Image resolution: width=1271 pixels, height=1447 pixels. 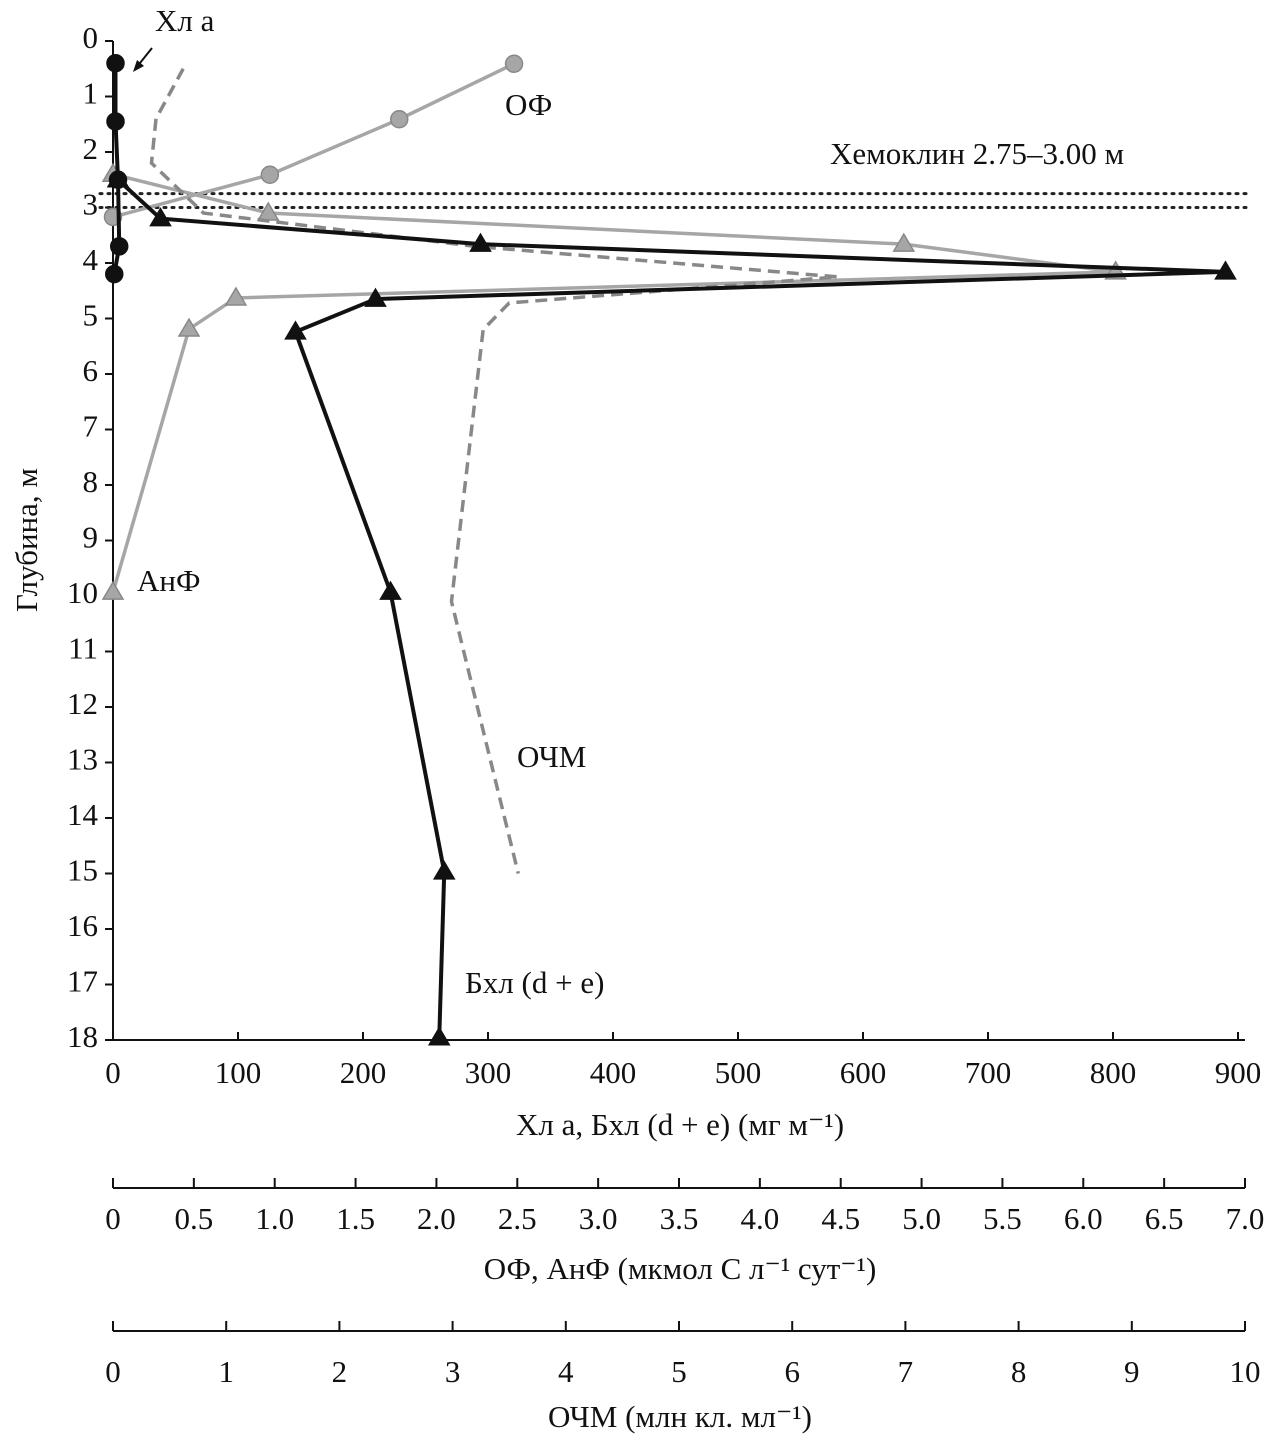 What do you see at coordinates (26, 540) in the screenshot?
I see `y-axis-label: Глубина, м` at bounding box center [26, 540].